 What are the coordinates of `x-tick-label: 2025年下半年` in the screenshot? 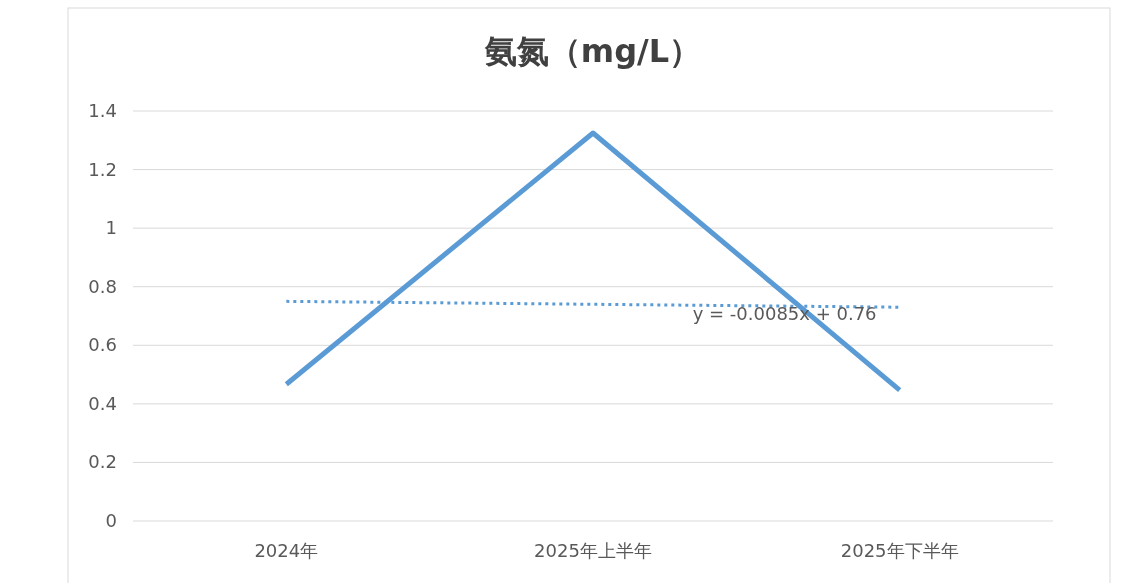 It's located at (899, 550).